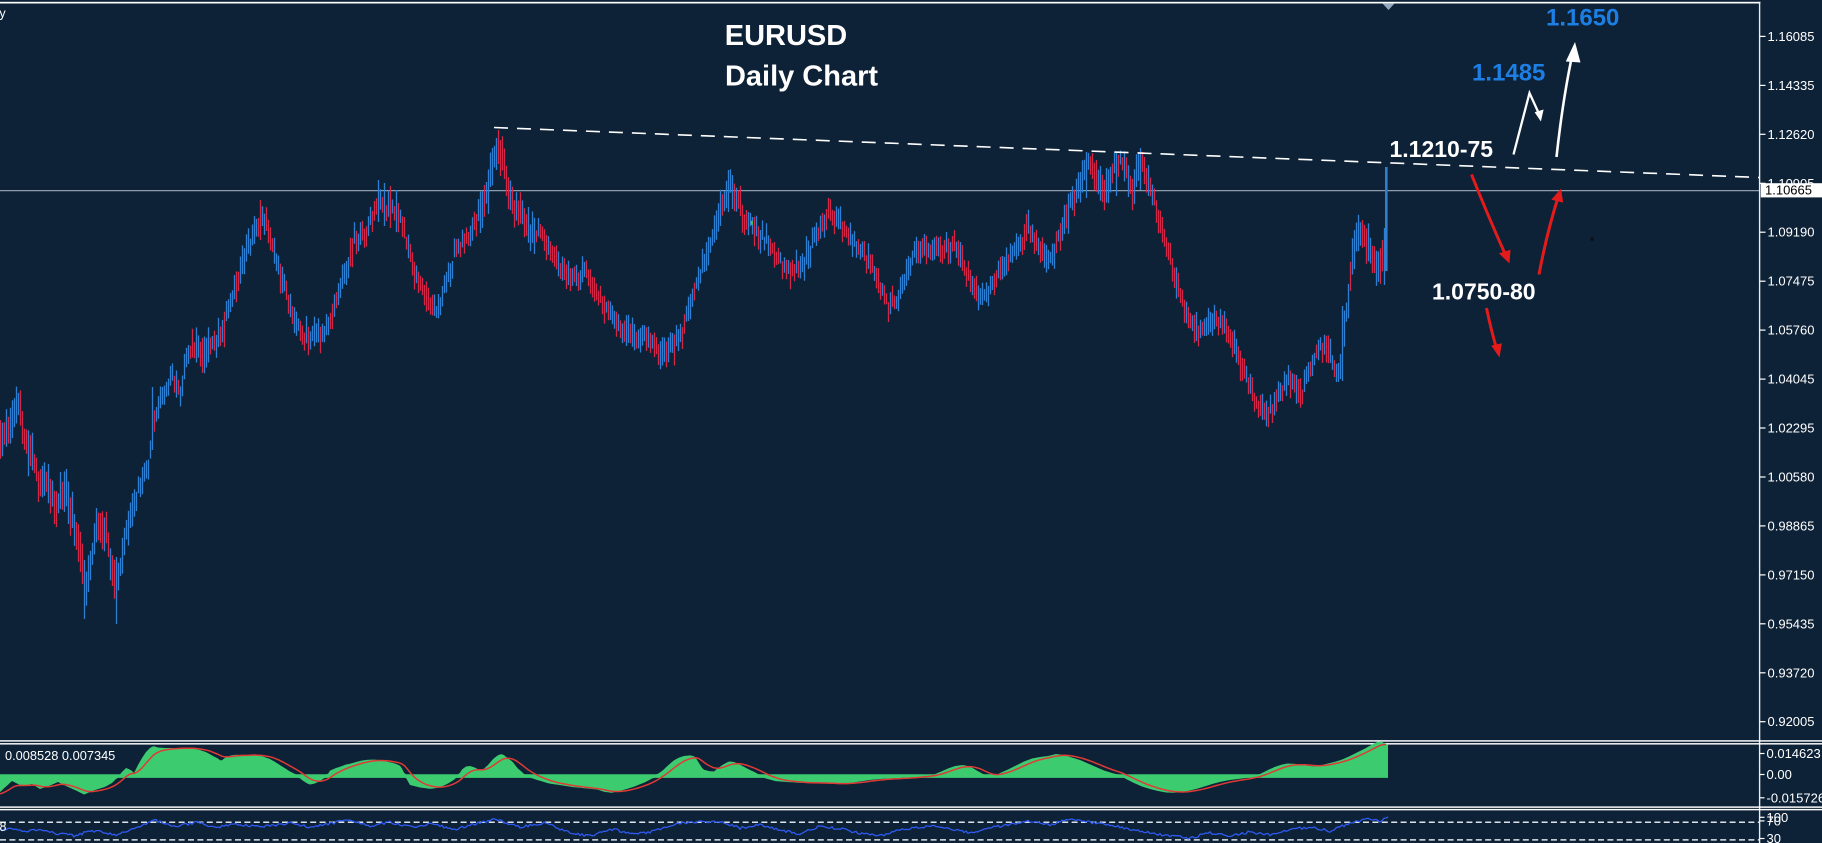  Describe the element at coordinates (1791, 330) in the screenshot. I see `svg-text: 1.05760` at that location.